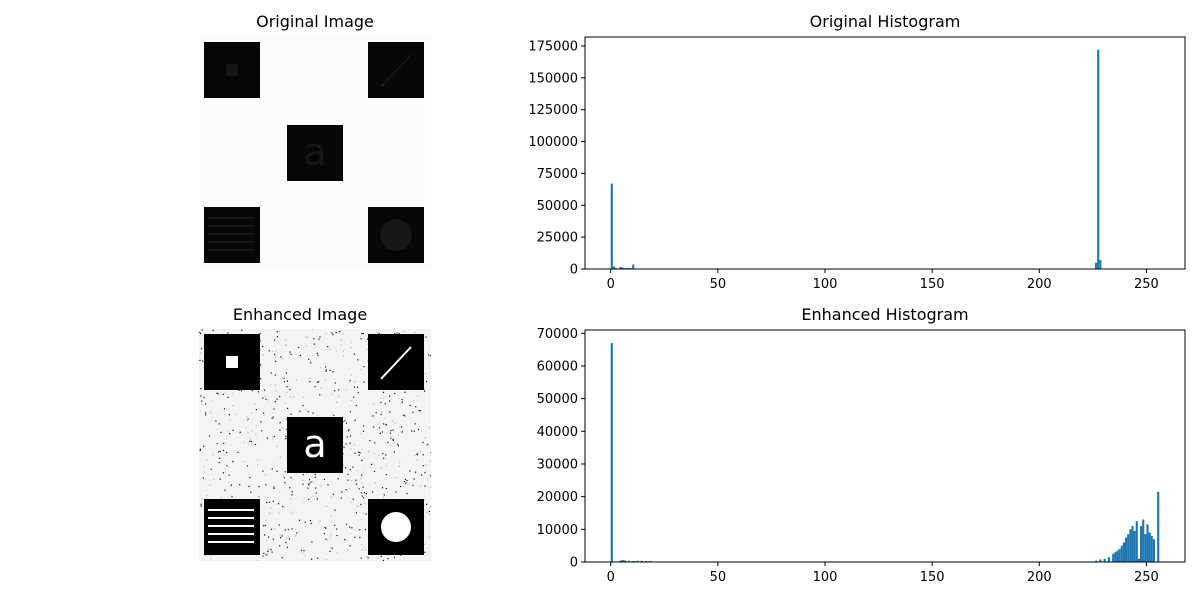 Image resolution: width=1200 pixels, height=600 pixels. I want to click on y-tick-label: 10000, so click(557, 530).